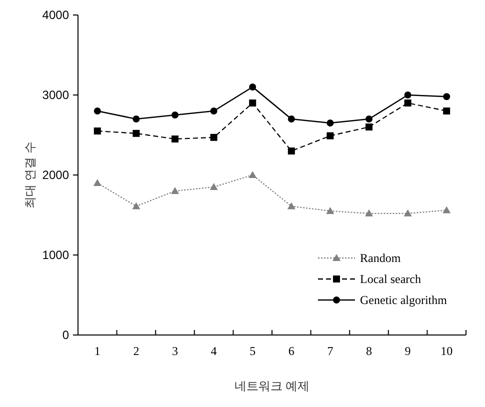 This screenshot has width=485, height=407. What do you see at coordinates (390, 279) in the screenshot?
I see `legend-label: Local search` at bounding box center [390, 279].